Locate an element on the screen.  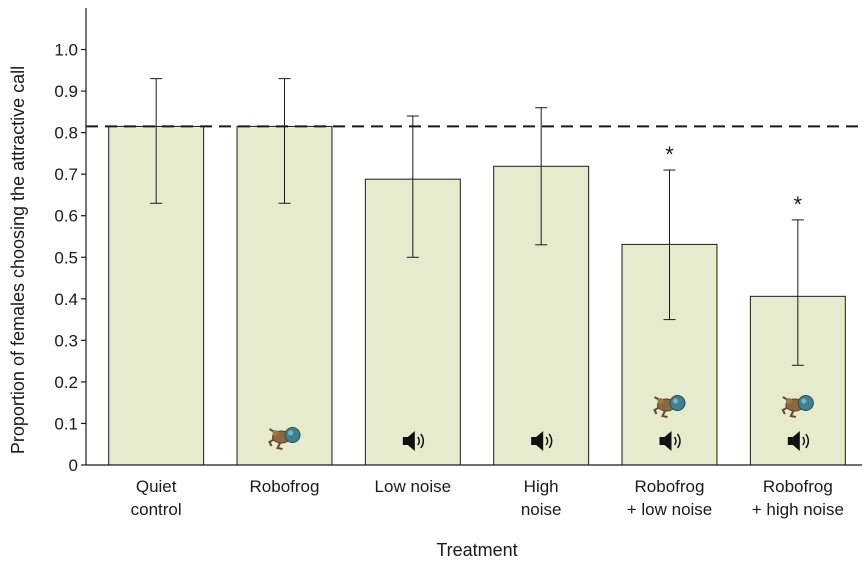
x-tick-label: Low noise is located at coordinates (413, 486).